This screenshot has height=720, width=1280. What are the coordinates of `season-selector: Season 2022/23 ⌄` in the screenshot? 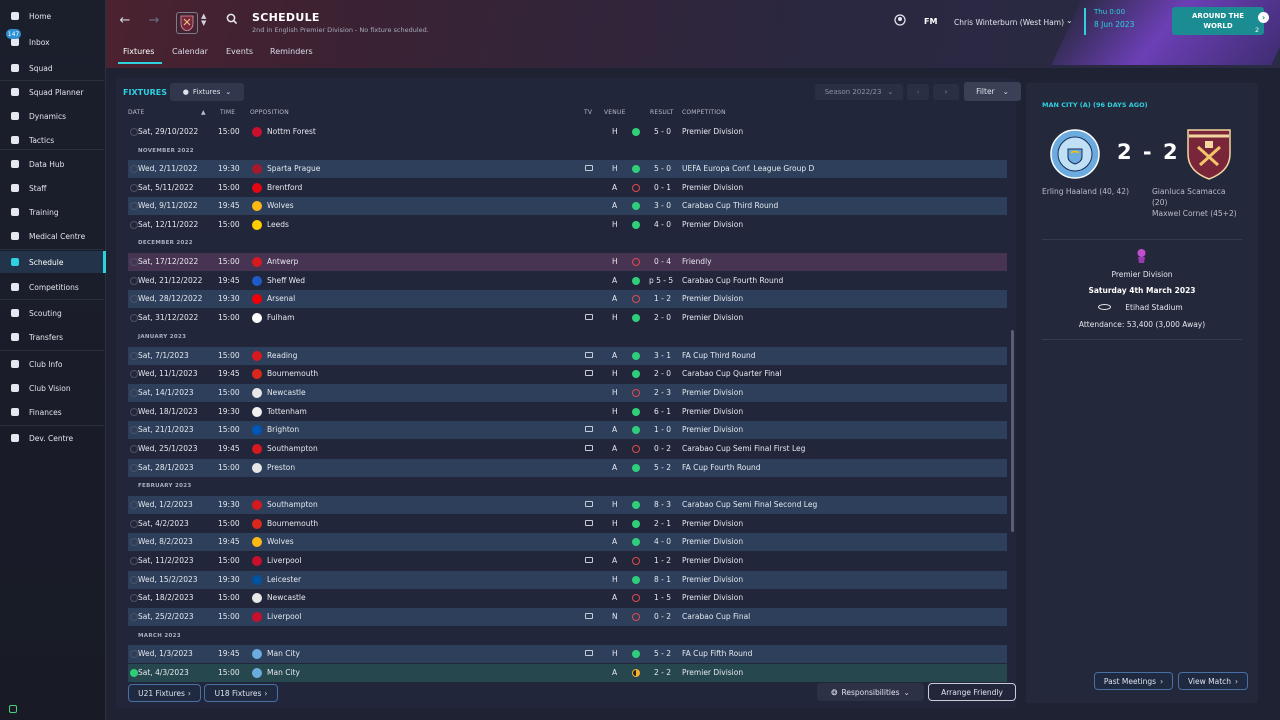 It's located at (859, 92).